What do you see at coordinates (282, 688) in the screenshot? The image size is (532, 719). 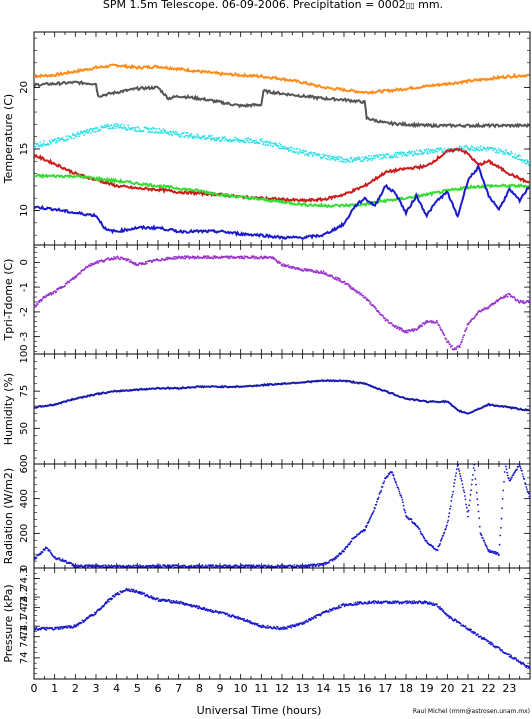 I see `x-tick-label: 12` at bounding box center [282, 688].